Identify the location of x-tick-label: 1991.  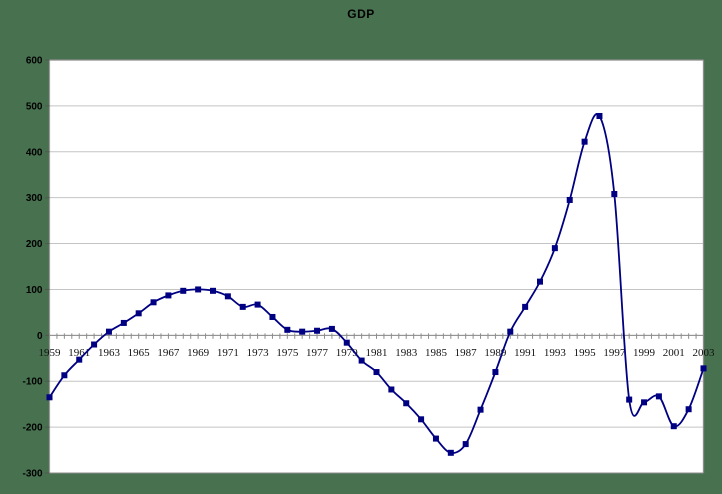
(525, 353).